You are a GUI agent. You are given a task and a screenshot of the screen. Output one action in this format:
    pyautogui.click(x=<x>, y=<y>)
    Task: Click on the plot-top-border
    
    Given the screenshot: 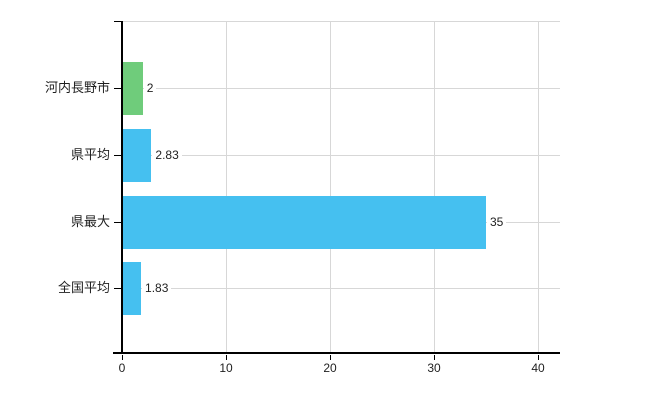 What is the action you would take?
    pyautogui.click(x=341, y=21)
    